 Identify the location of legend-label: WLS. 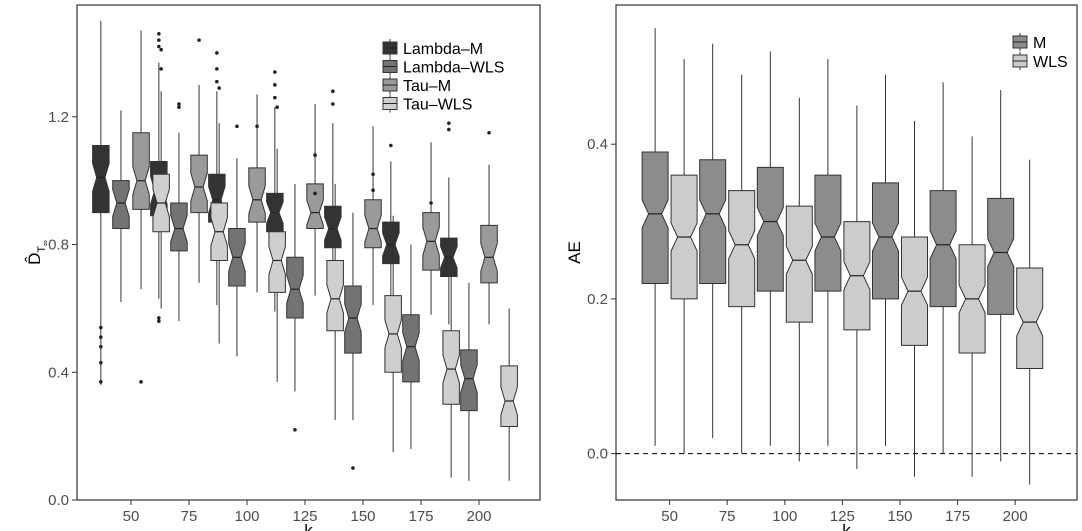
(1050, 62).